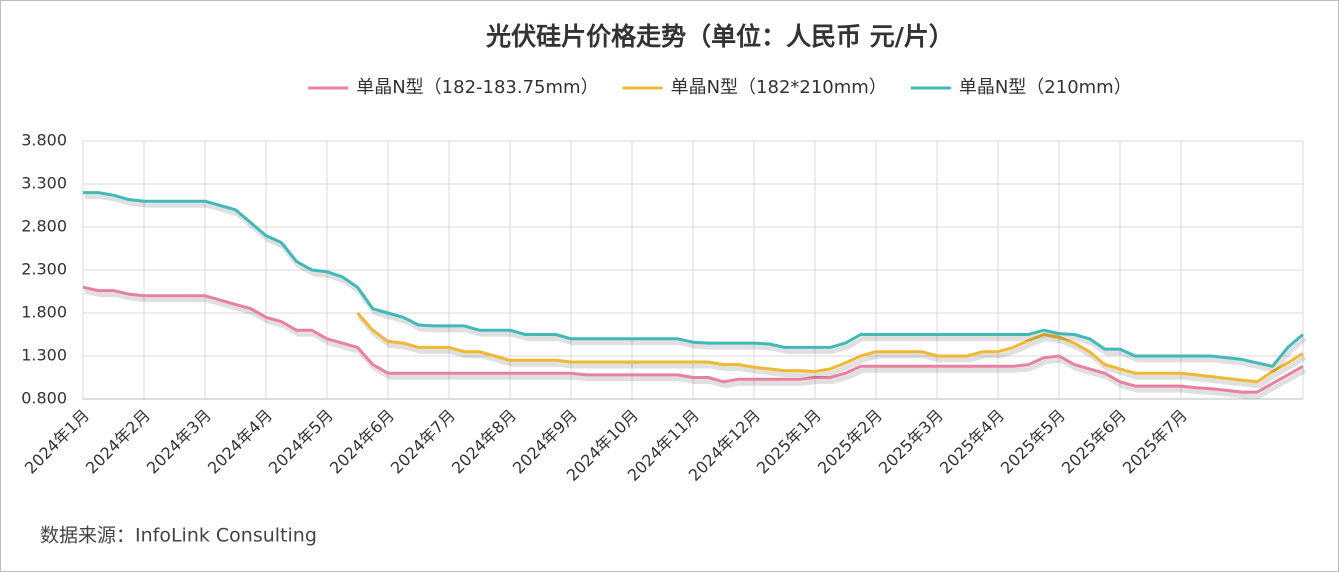 Image resolution: width=1339 pixels, height=572 pixels. I want to click on y-tick-label: 0.800, so click(44, 398).